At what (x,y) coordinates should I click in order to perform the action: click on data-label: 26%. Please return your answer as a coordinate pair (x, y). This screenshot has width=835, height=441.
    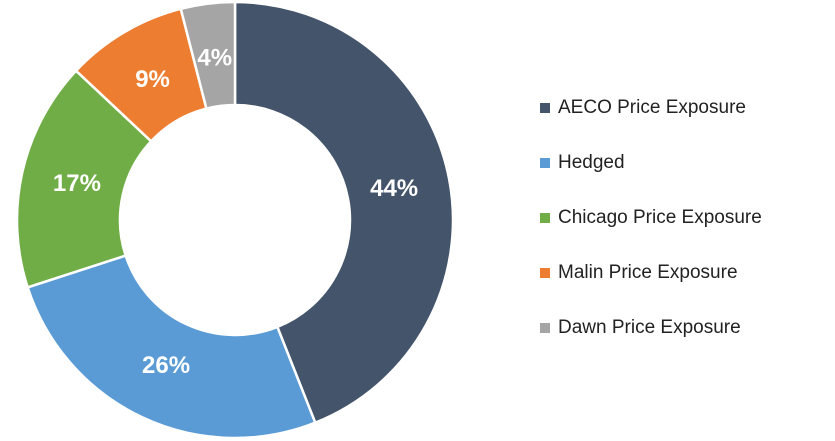
    Looking at the image, I should click on (166, 365).